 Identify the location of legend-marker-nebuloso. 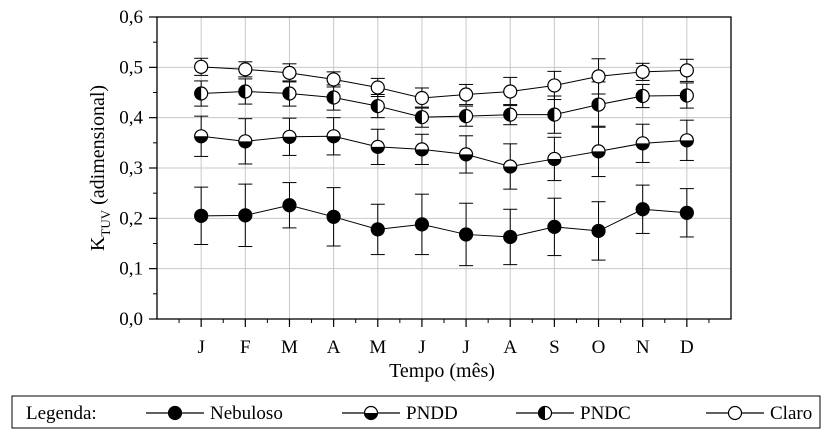
(175, 413).